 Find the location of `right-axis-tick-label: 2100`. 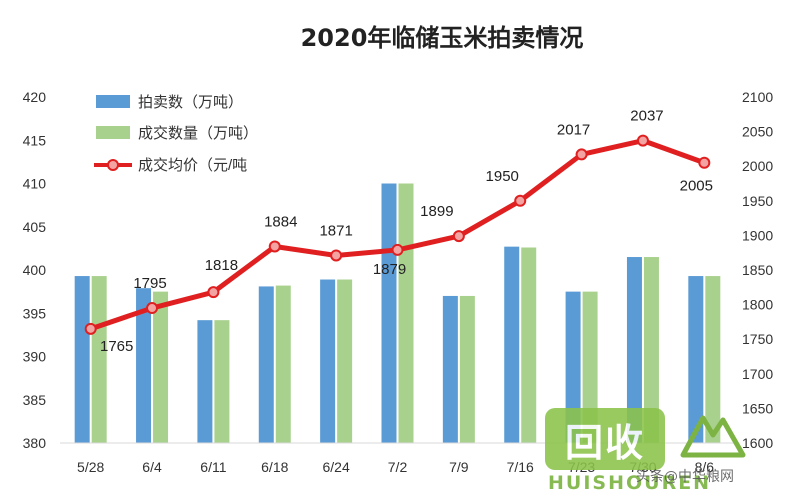

right-axis-tick-label: 2100 is located at coordinates (757, 97).